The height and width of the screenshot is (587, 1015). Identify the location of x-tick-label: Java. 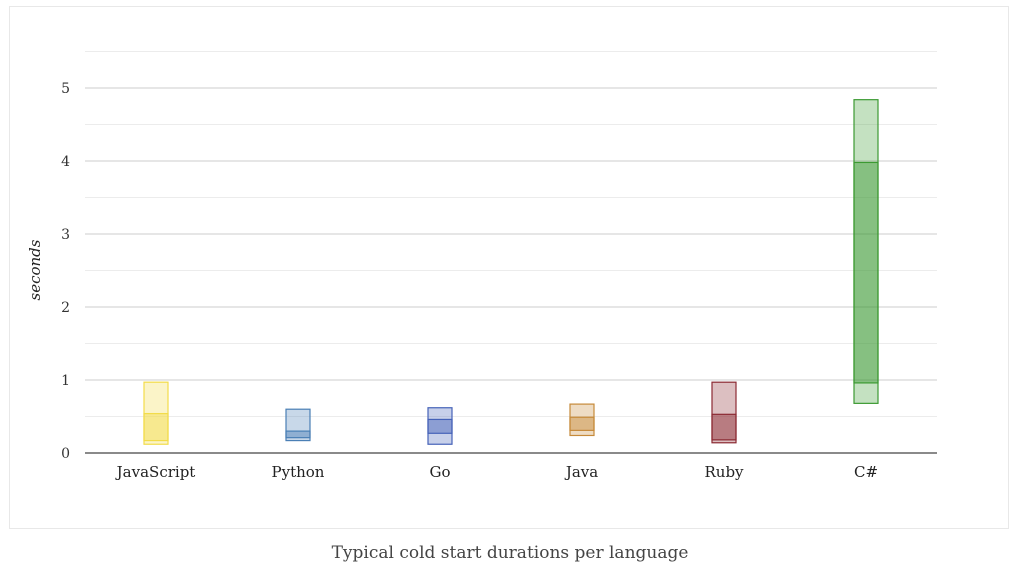
(581, 472).